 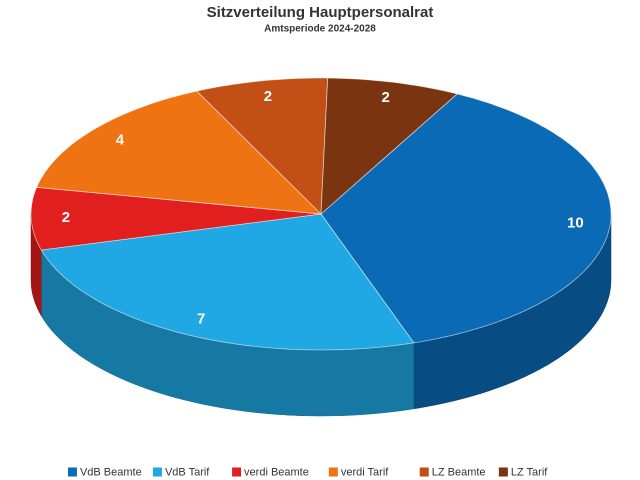 What do you see at coordinates (276, 472) in the screenshot?
I see `legend-label: verdi Beamte` at bounding box center [276, 472].